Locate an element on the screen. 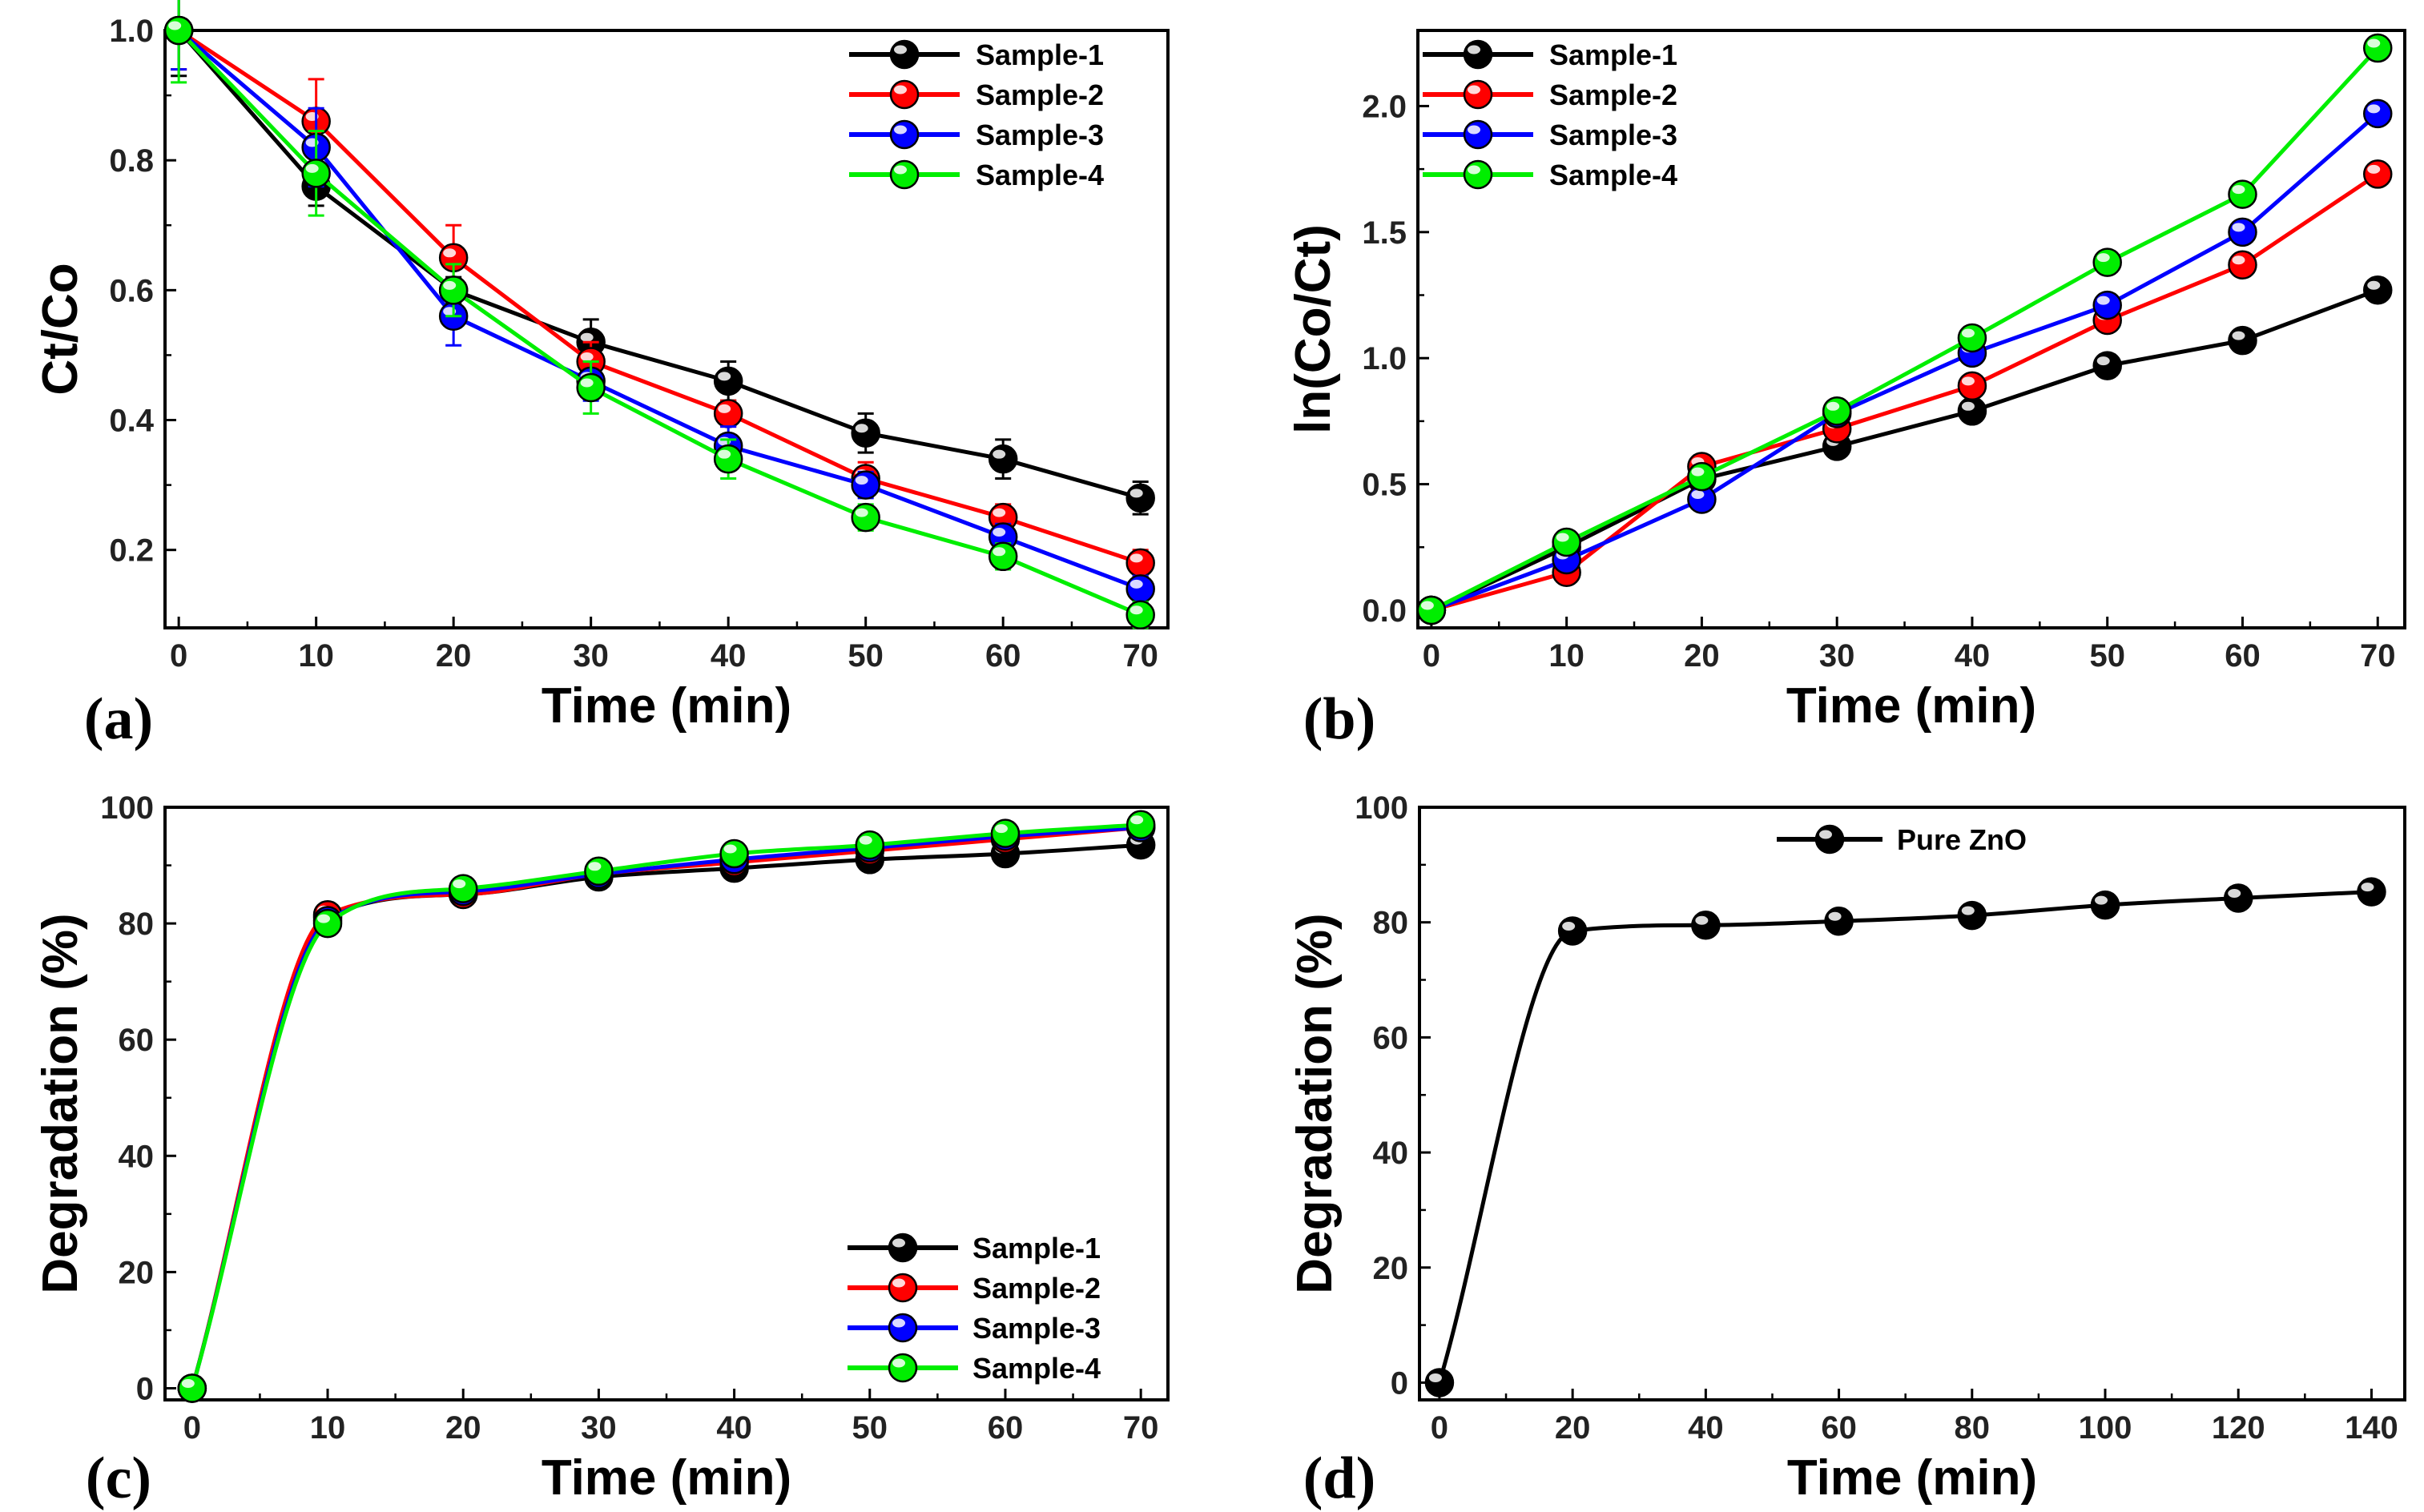 This screenshot has width=2424, height=1512. y-tick-label: 0.6 is located at coordinates (131, 290).